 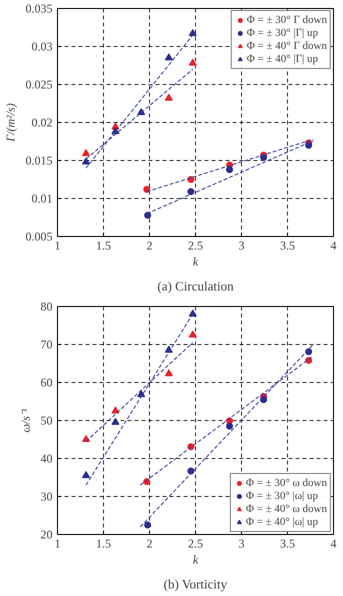 I want to click on y-tick-label: 40, so click(x=46, y=459).